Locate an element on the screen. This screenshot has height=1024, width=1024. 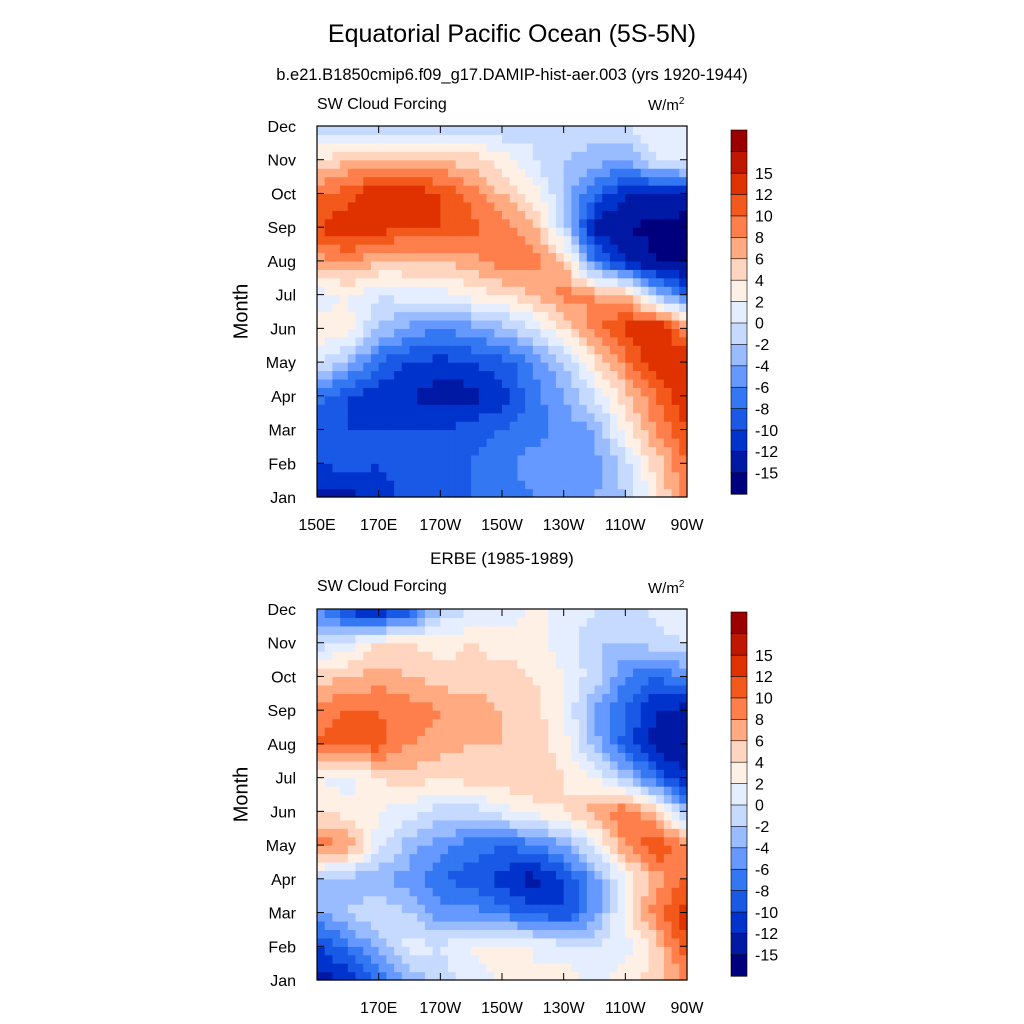
panel1-colorbar-label: -4 is located at coordinates (762, 367).